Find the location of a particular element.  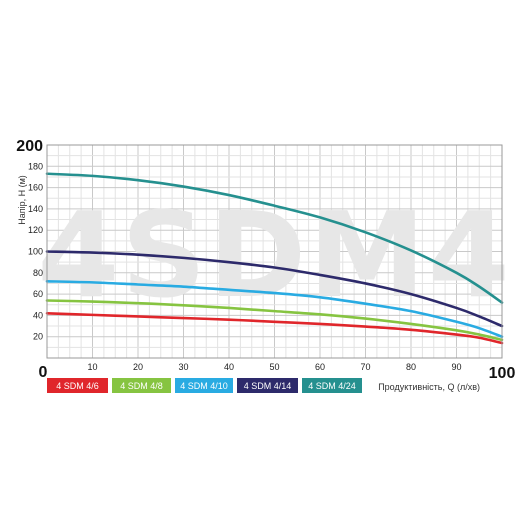

y-tick-label: 40 is located at coordinates (38, 315).